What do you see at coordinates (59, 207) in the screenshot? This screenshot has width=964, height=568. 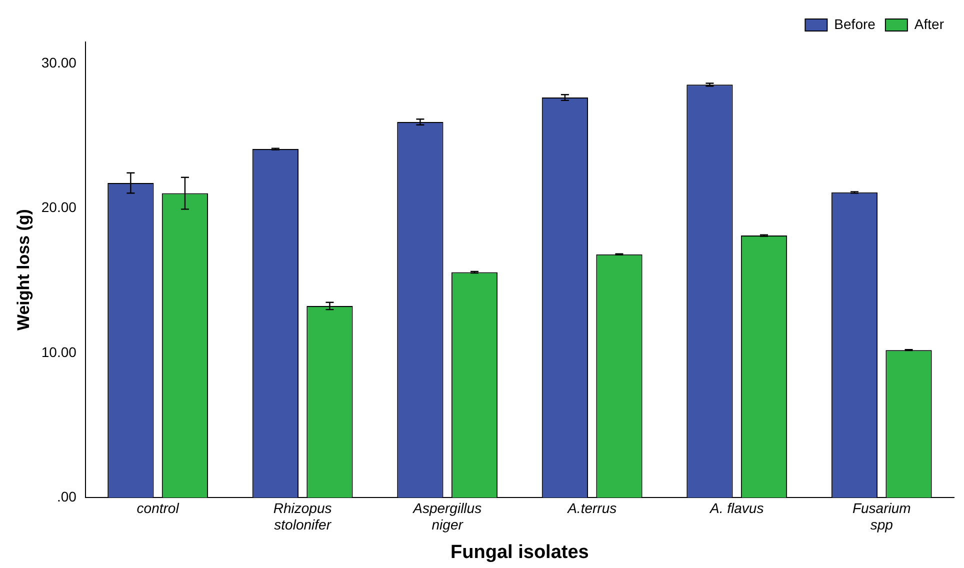 I see `y-tick-label: 20.00` at bounding box center [59, 207].